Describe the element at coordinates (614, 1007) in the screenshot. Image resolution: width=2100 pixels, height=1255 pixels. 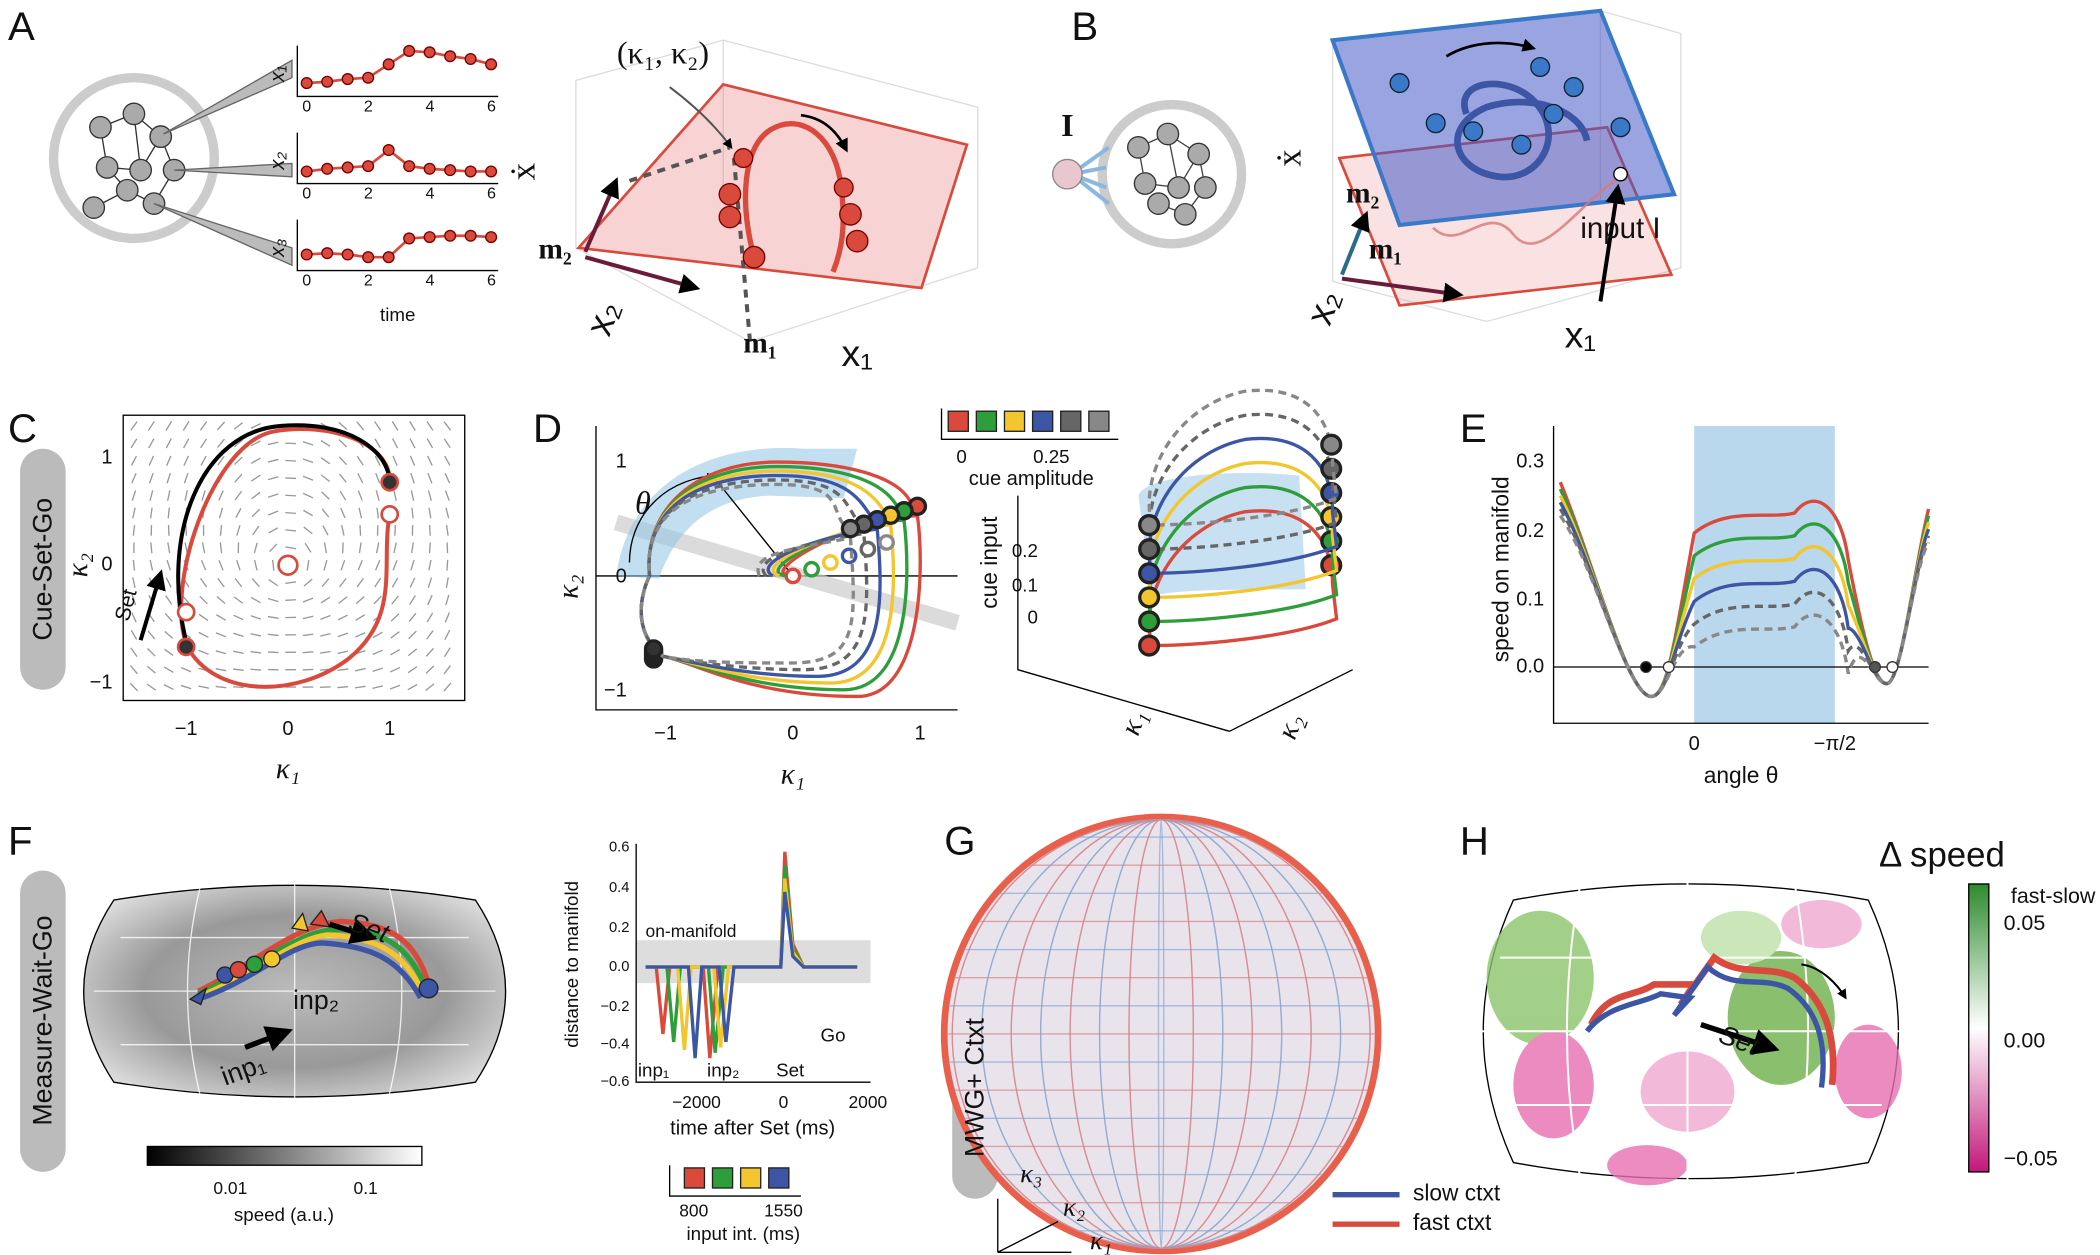
I see `y-tick-label: −0.2` at that location.